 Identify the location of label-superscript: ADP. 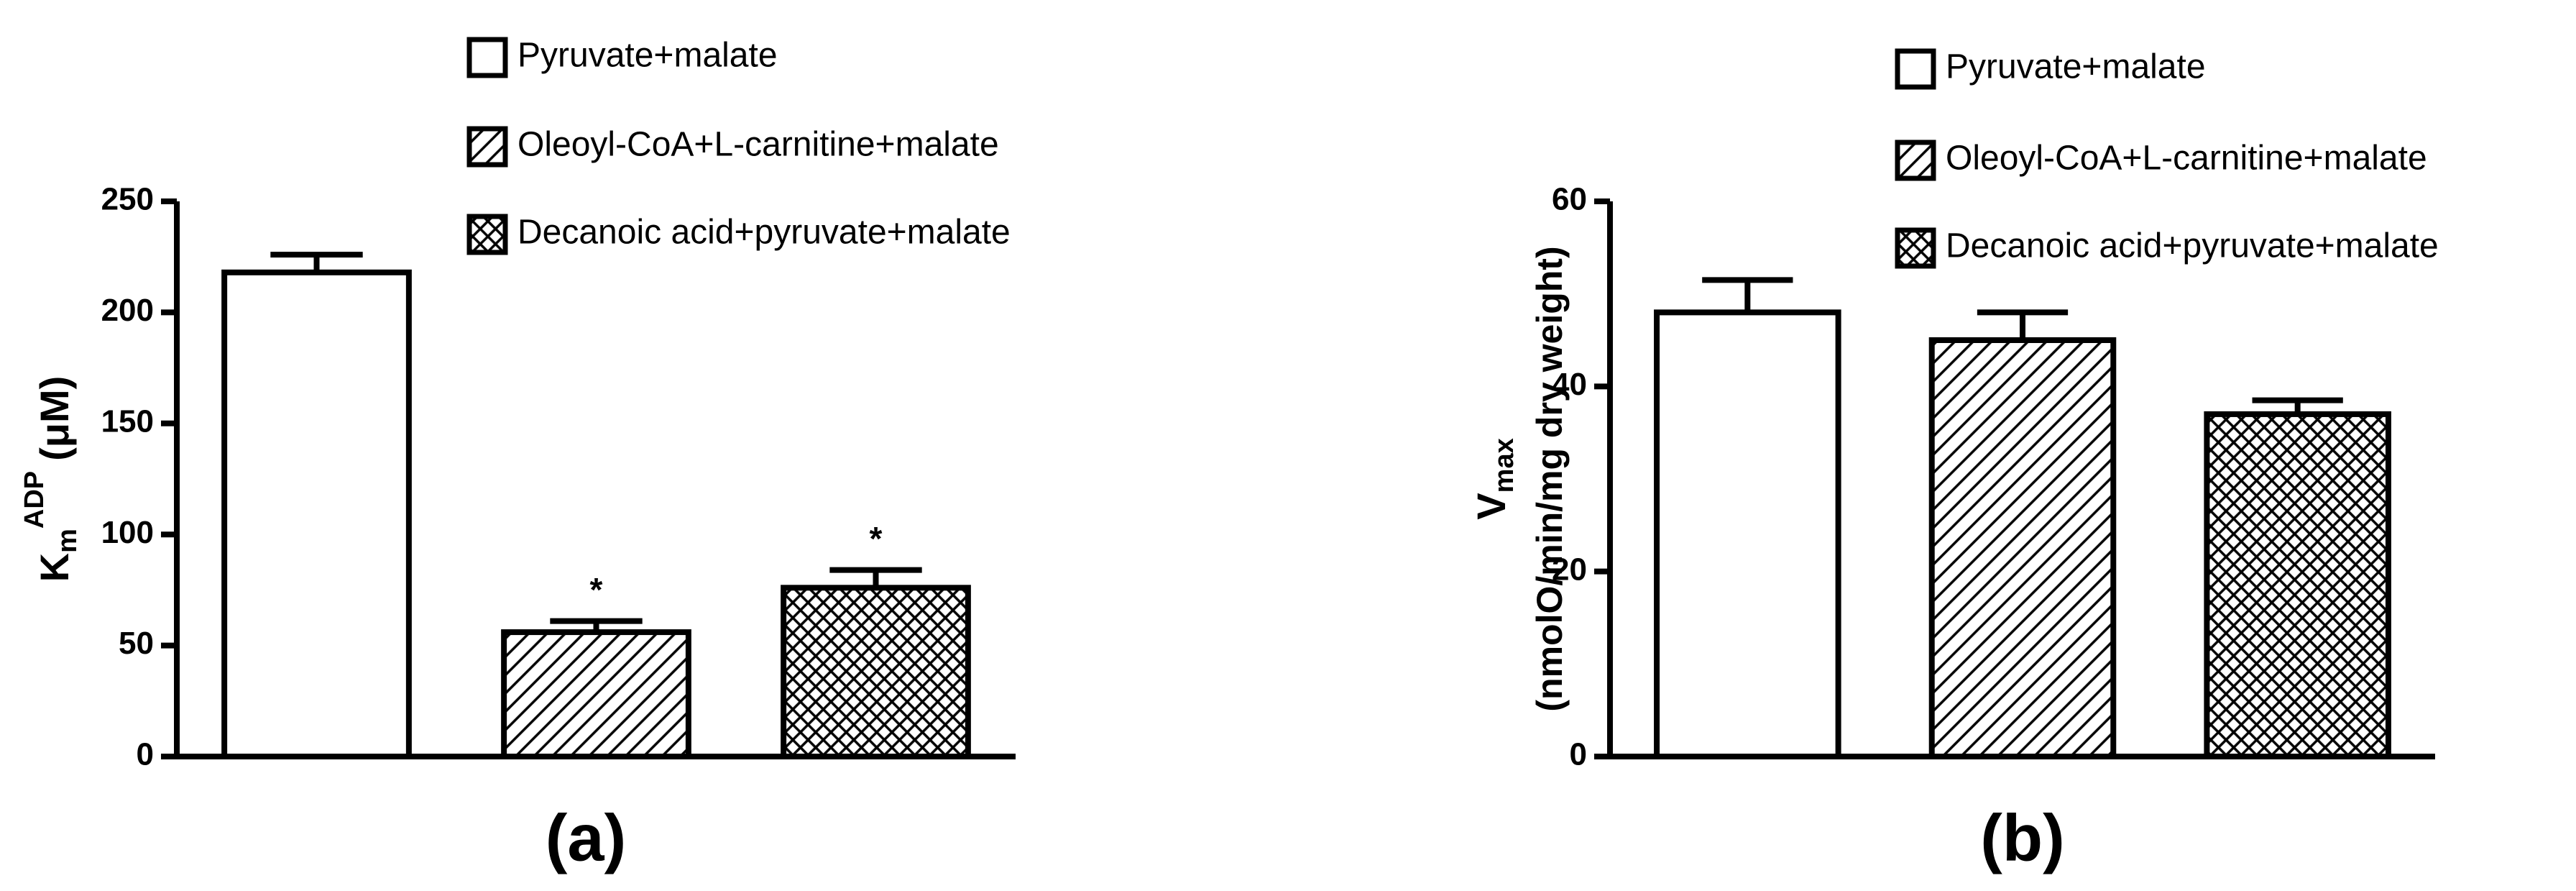
(34, 500).